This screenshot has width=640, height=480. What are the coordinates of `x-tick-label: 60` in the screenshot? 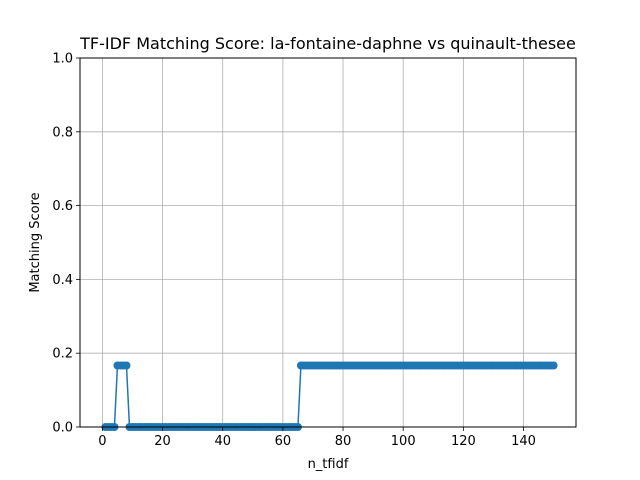 It's located at (283, 441).